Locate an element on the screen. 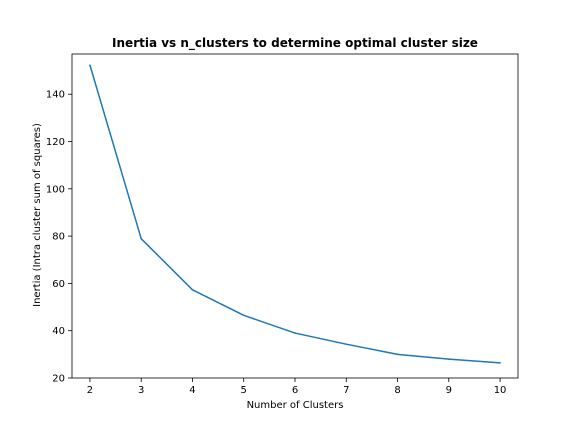 The height and width of the screenshot is (437, 576). y-axis-label: Inertia (Intra cluster sum of squares) is located at coordinates (37, 215).